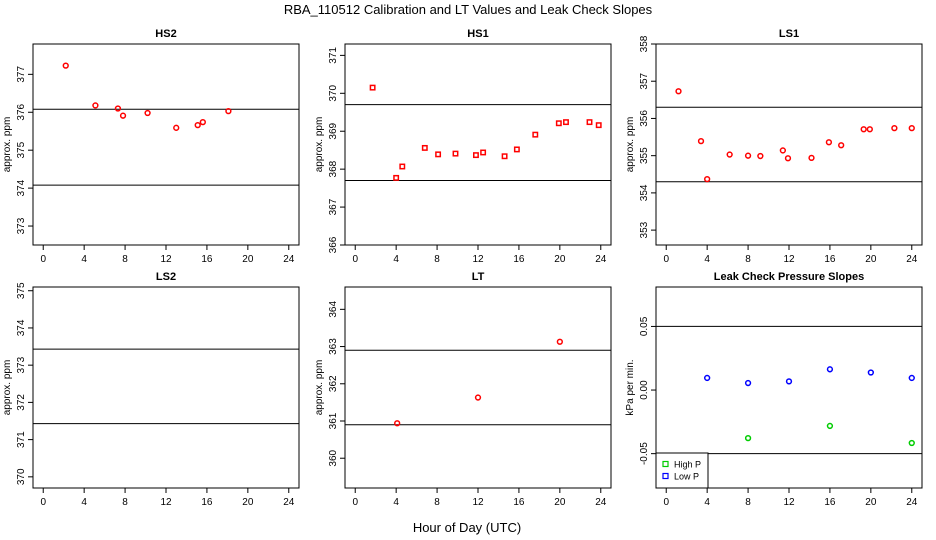 The width and height of the screenshot is (936, 540). I want to click on legend: High P Low P, so click(682, 470).